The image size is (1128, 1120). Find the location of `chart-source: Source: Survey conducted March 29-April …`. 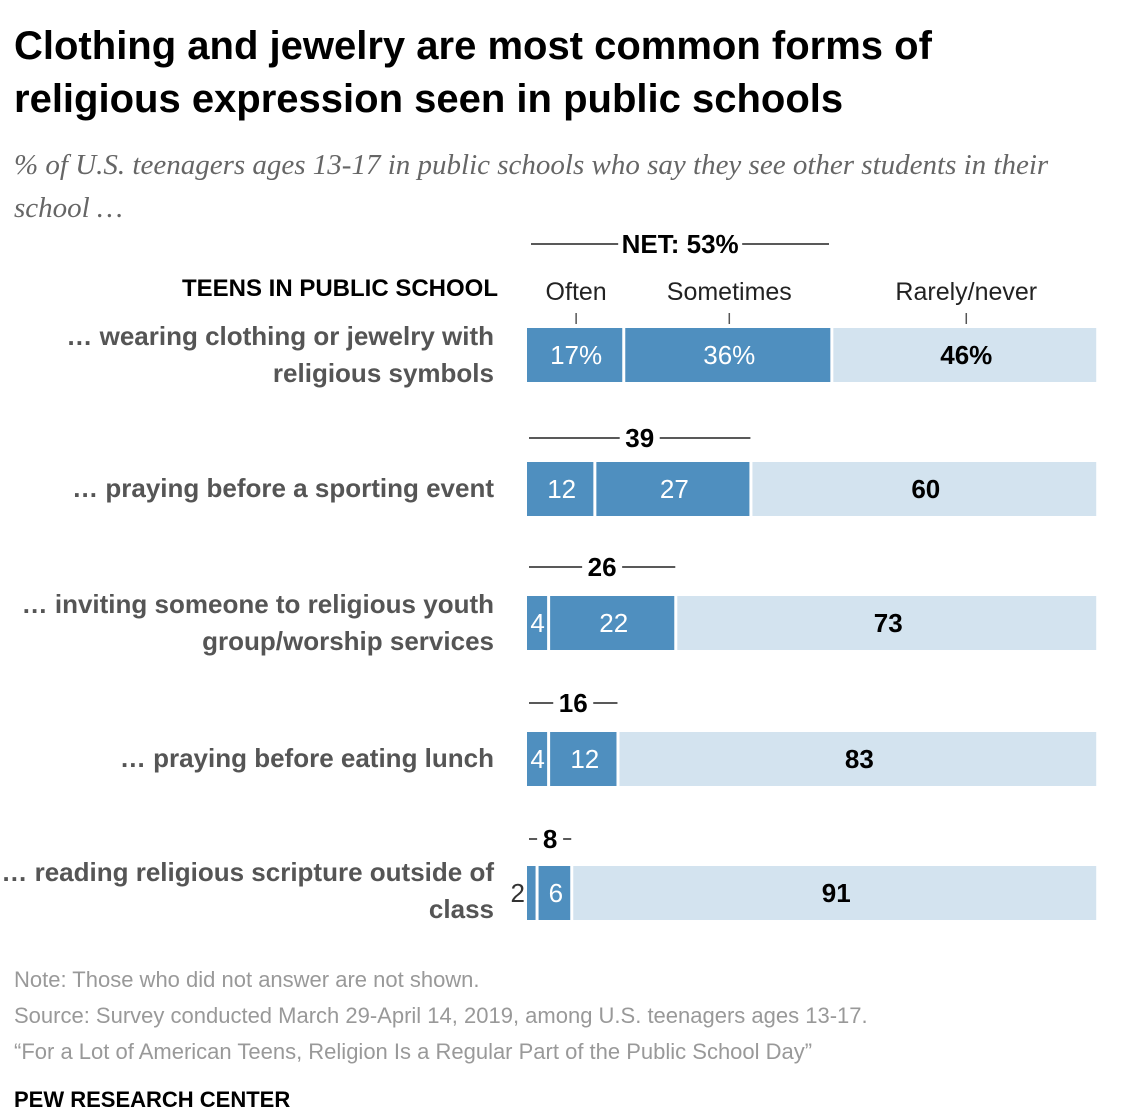

chart-source: Source: Survey conducted March 29-April … is located at coordinates (441, 1015).